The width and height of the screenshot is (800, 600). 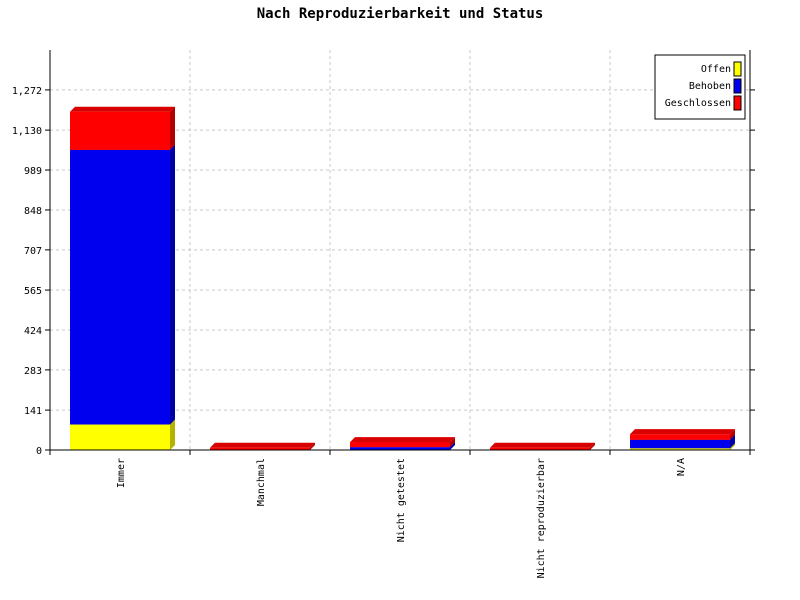 I want to click on y-tick-label: 424, so click(x=33, y=331).